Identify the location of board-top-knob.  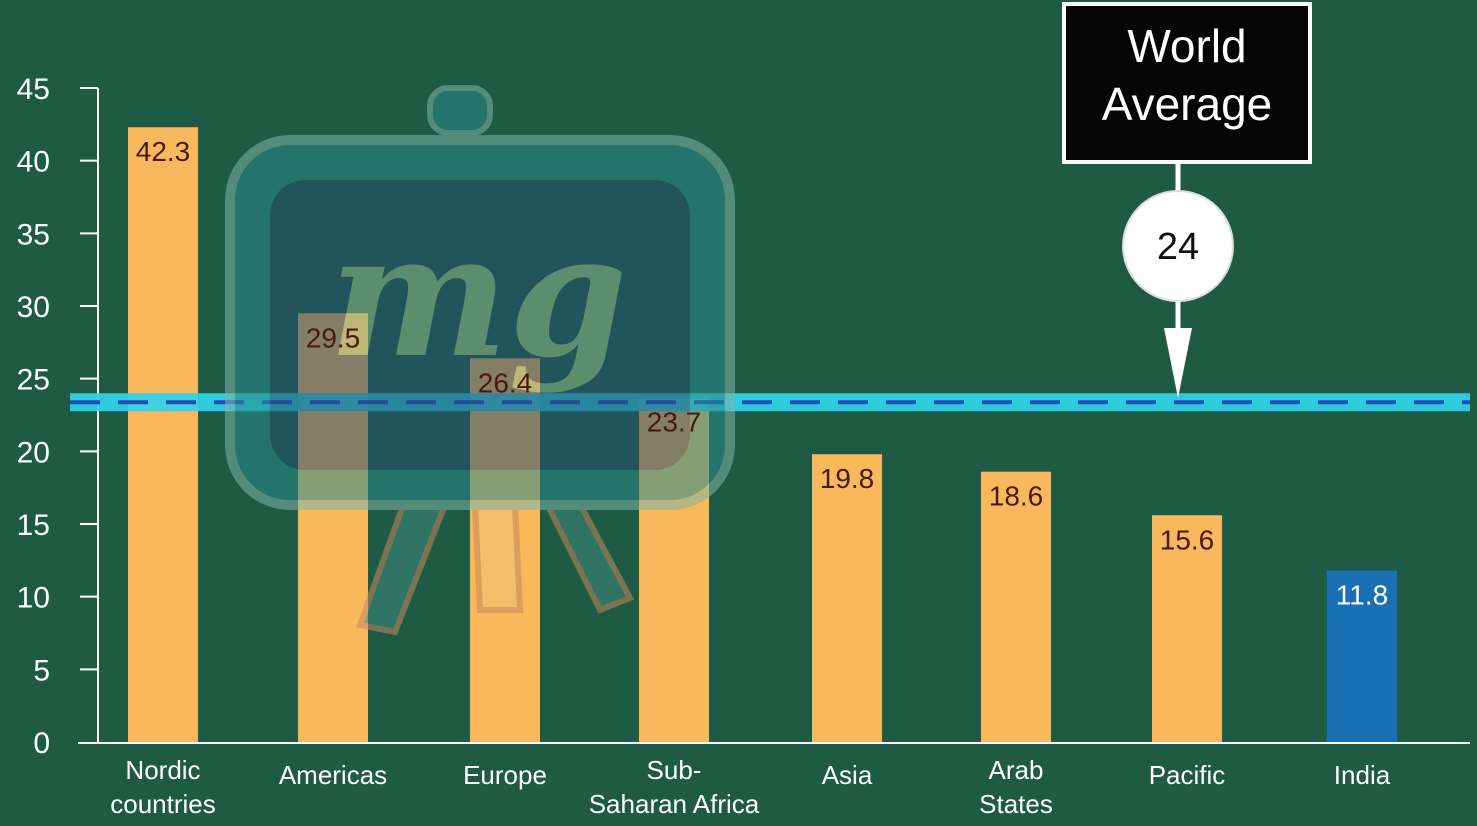
(460, 110).